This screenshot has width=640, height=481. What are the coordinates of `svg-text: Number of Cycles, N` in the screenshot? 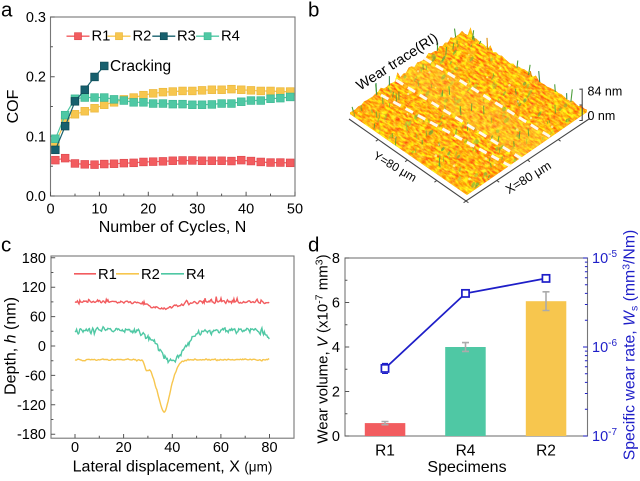 It's located at (173, 227).